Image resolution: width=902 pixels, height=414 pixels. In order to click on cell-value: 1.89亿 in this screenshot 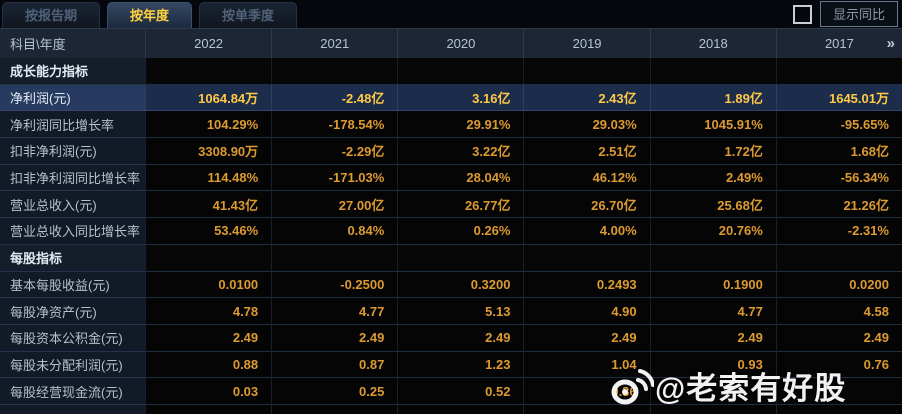, I will do `click(712, 98)`.